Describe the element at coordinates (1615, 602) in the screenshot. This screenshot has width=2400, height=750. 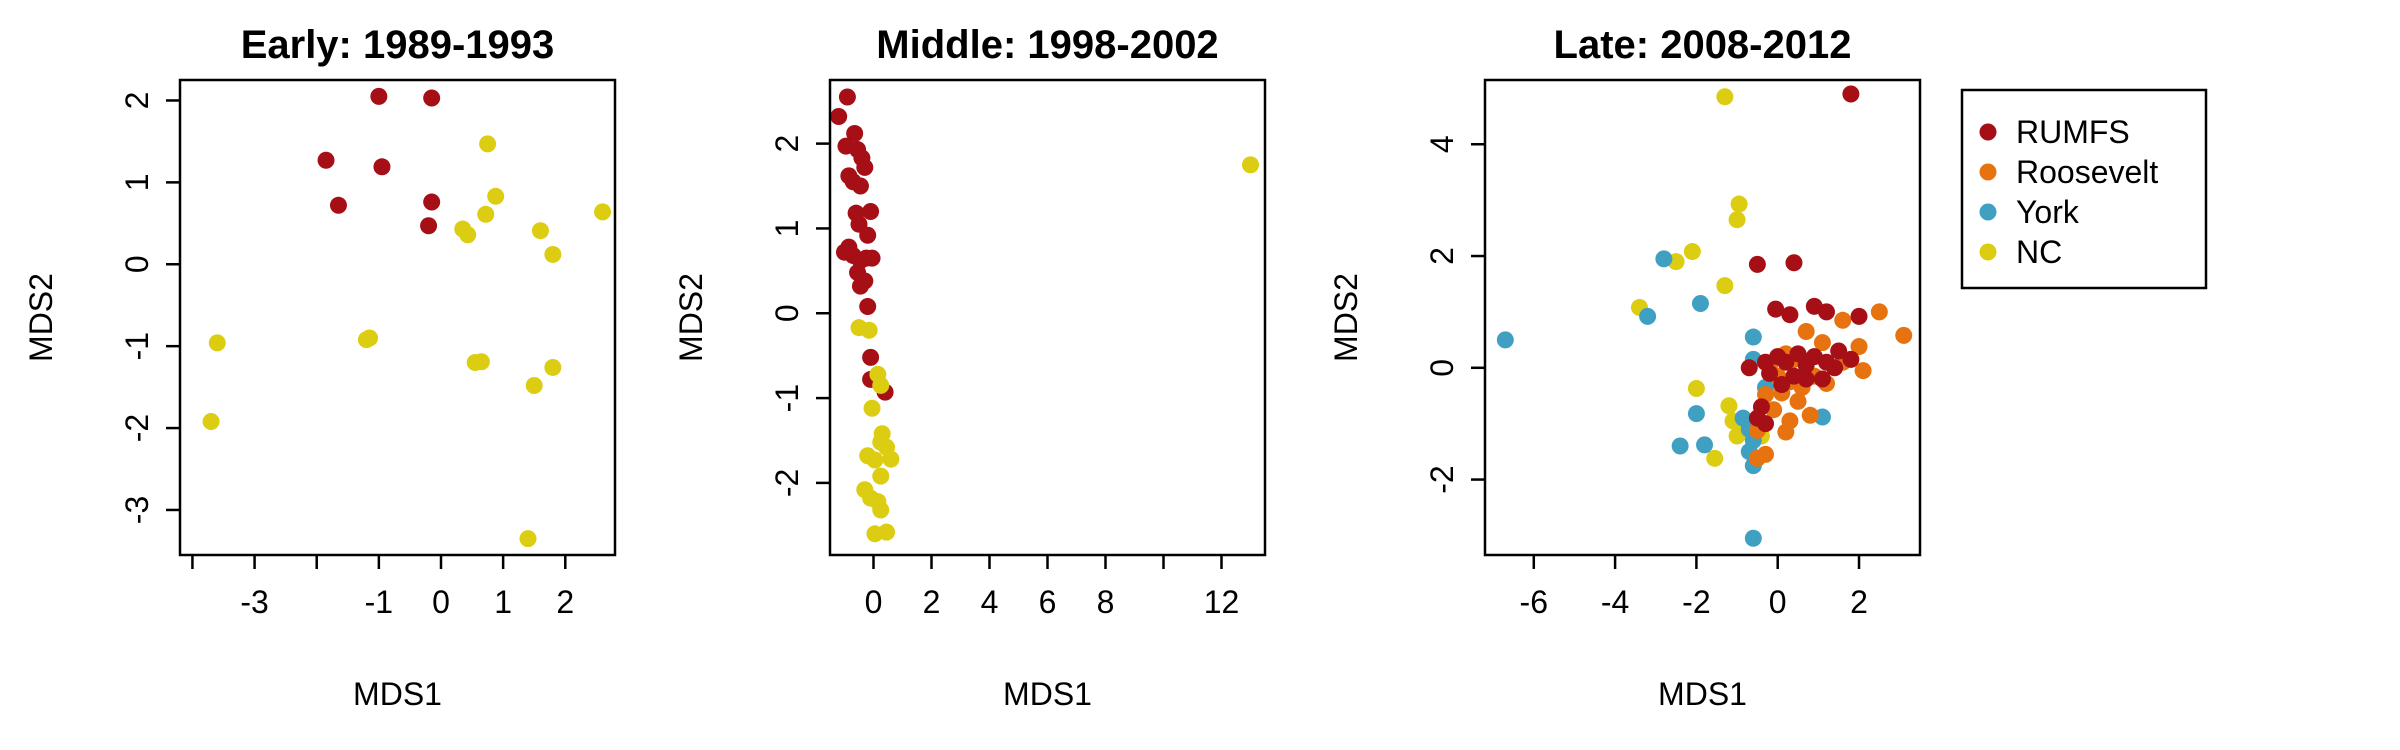
I see `x-tick-label: -4` at that location.